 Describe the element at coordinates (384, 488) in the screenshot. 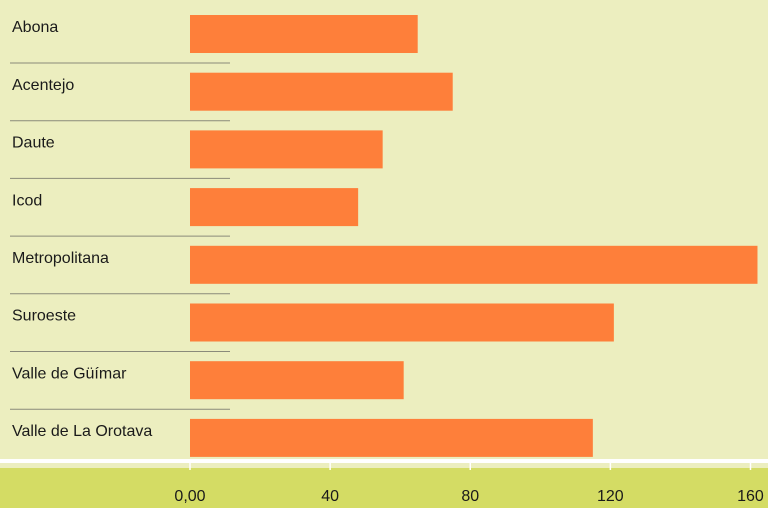

I see `axis-band` at that location.